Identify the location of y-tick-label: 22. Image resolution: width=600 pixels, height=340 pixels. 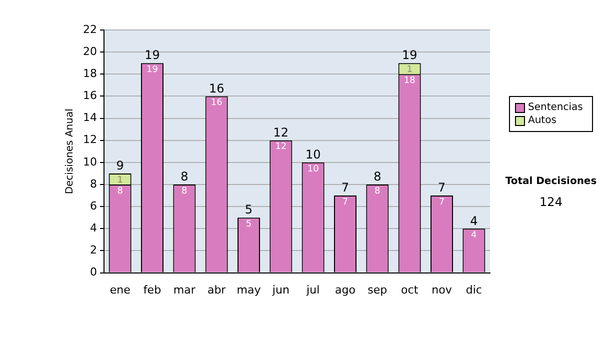
(89, 29).